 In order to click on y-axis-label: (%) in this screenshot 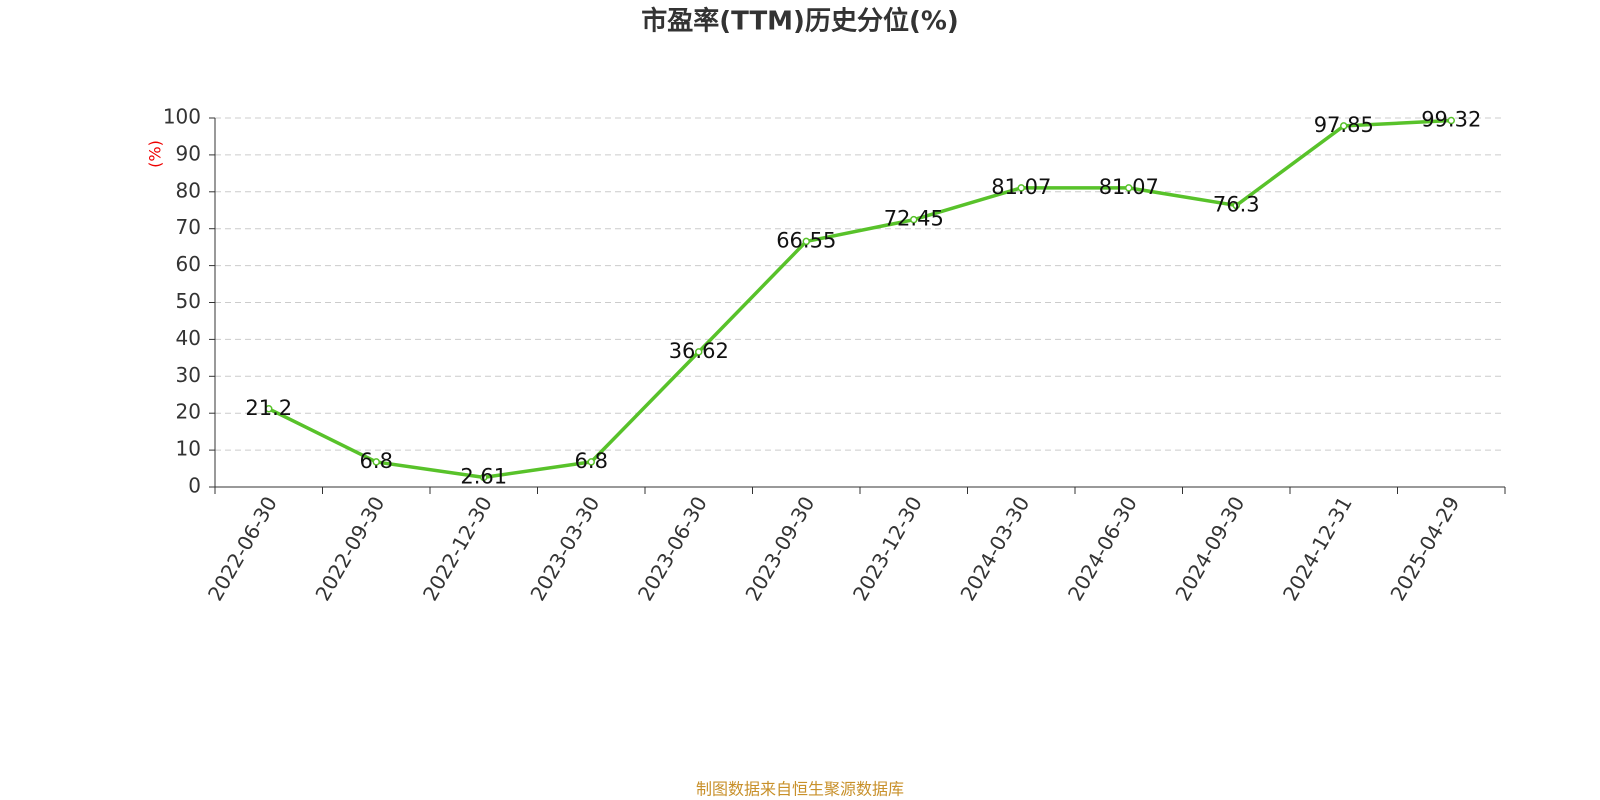, I will do `click(155, 154)`.